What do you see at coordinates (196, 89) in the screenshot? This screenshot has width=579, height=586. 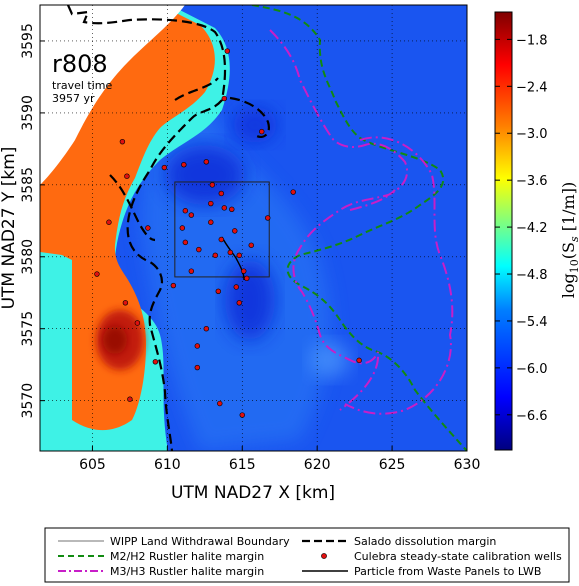 I see `salado-margin-inner` at bounding box center [196, 89].